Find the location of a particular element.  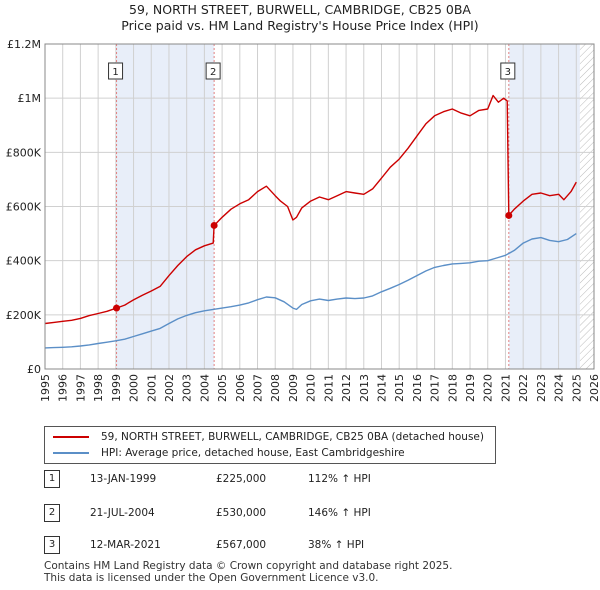

sale-number-box: 3 is located at coordinates (52, 545).